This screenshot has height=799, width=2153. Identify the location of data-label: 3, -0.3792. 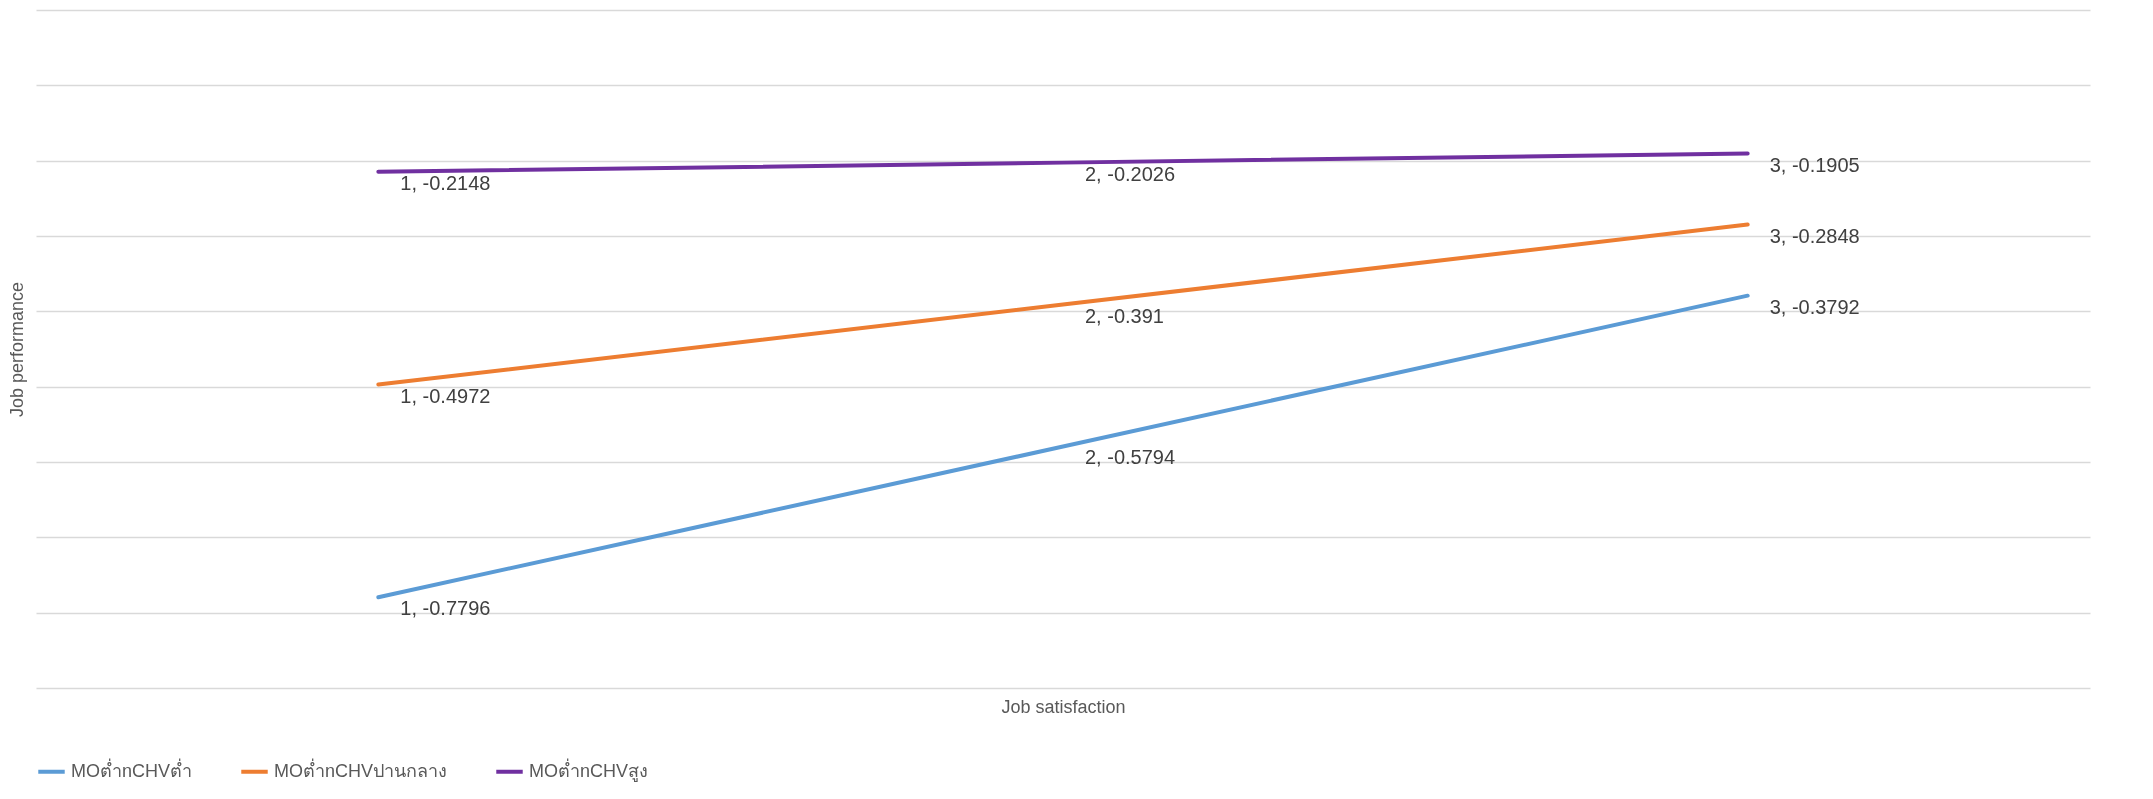
(1814, 306).